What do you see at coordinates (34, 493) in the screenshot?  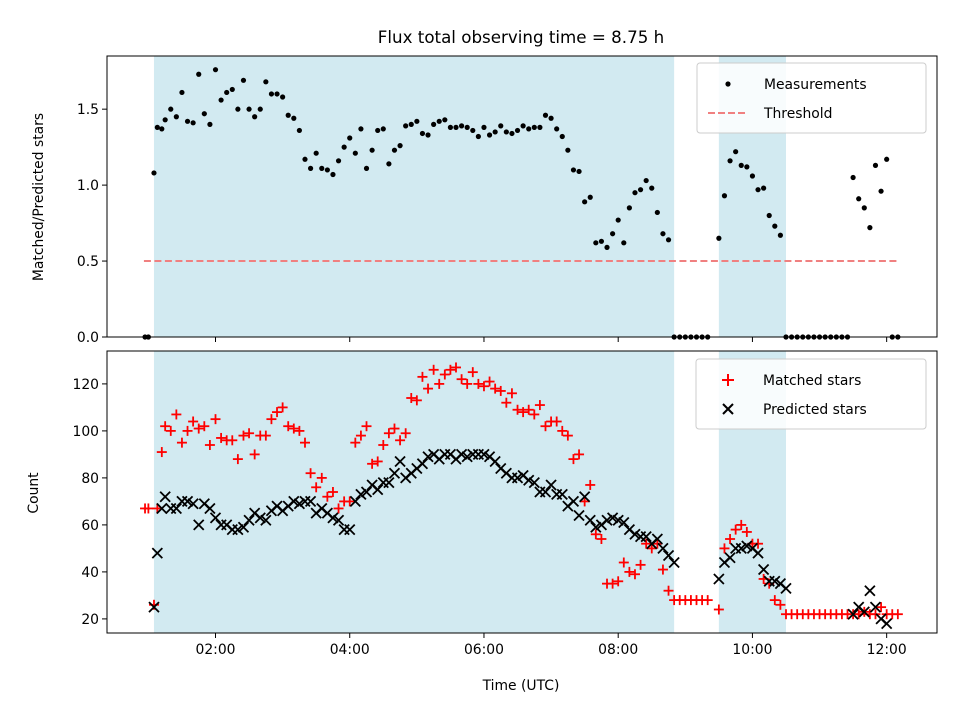 I see `bottom-y-axis-label: Count` at bounding box center [34, 493].